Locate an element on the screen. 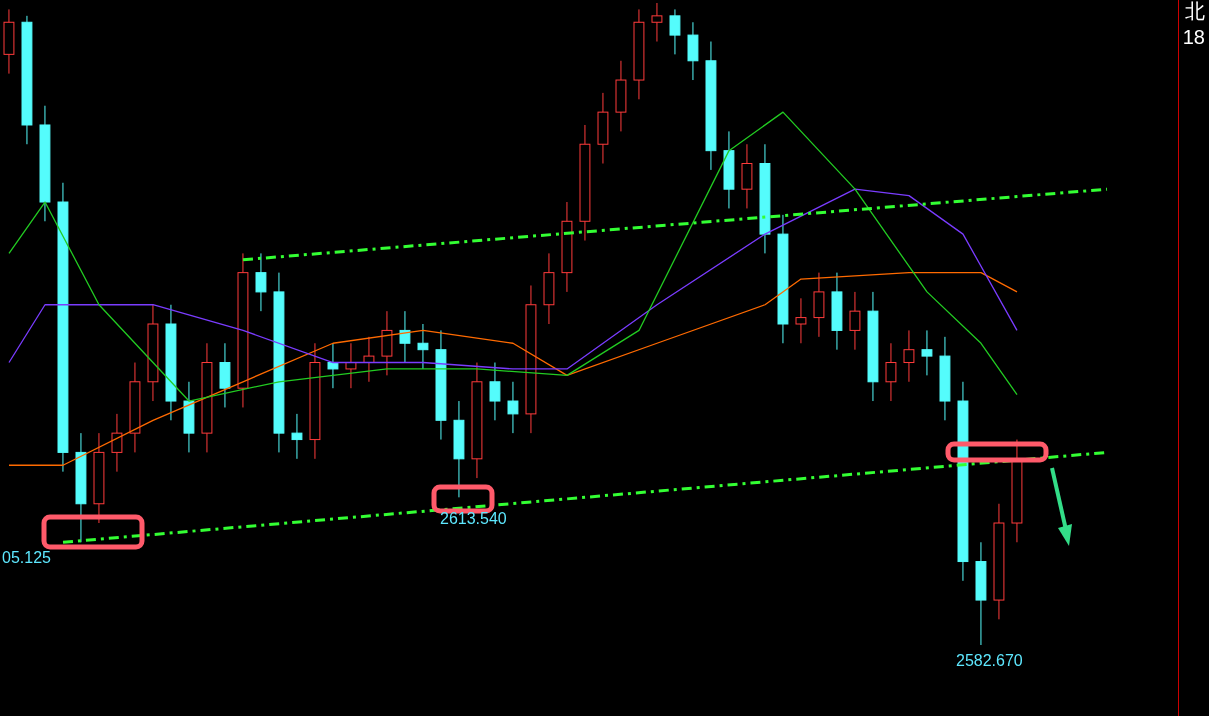  annotation: 05.125 is located at coordinates (27, 557).